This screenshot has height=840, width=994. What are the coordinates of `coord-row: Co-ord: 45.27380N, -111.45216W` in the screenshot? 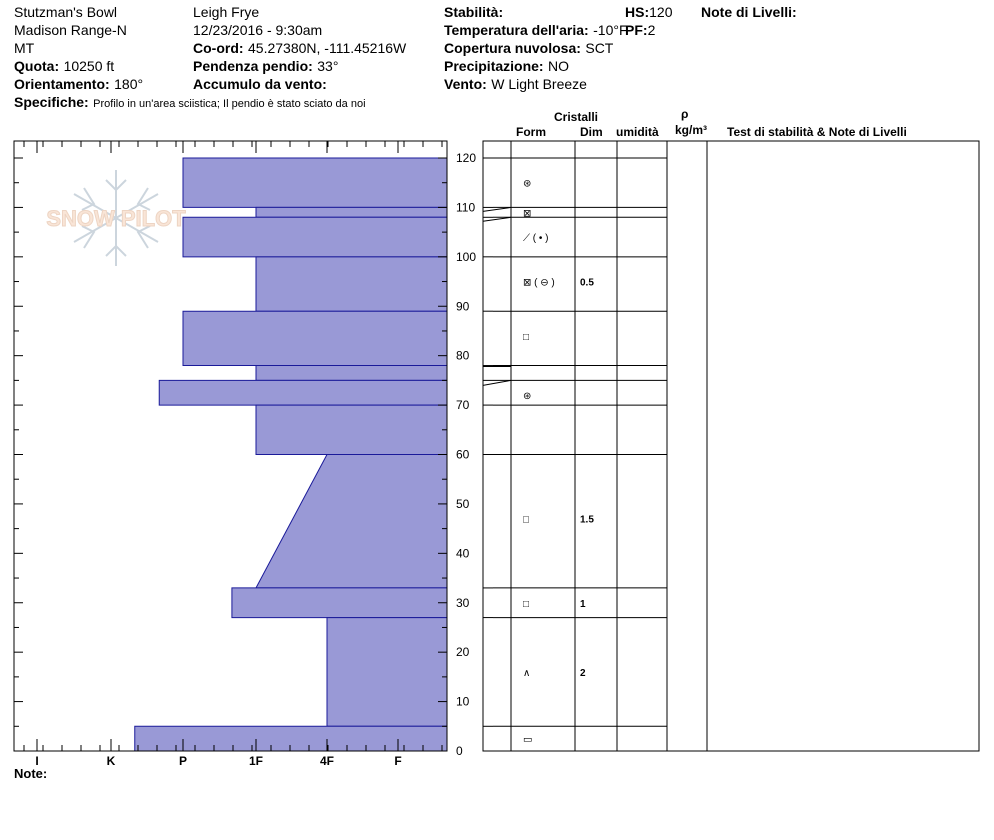 It's located at (299, 49).